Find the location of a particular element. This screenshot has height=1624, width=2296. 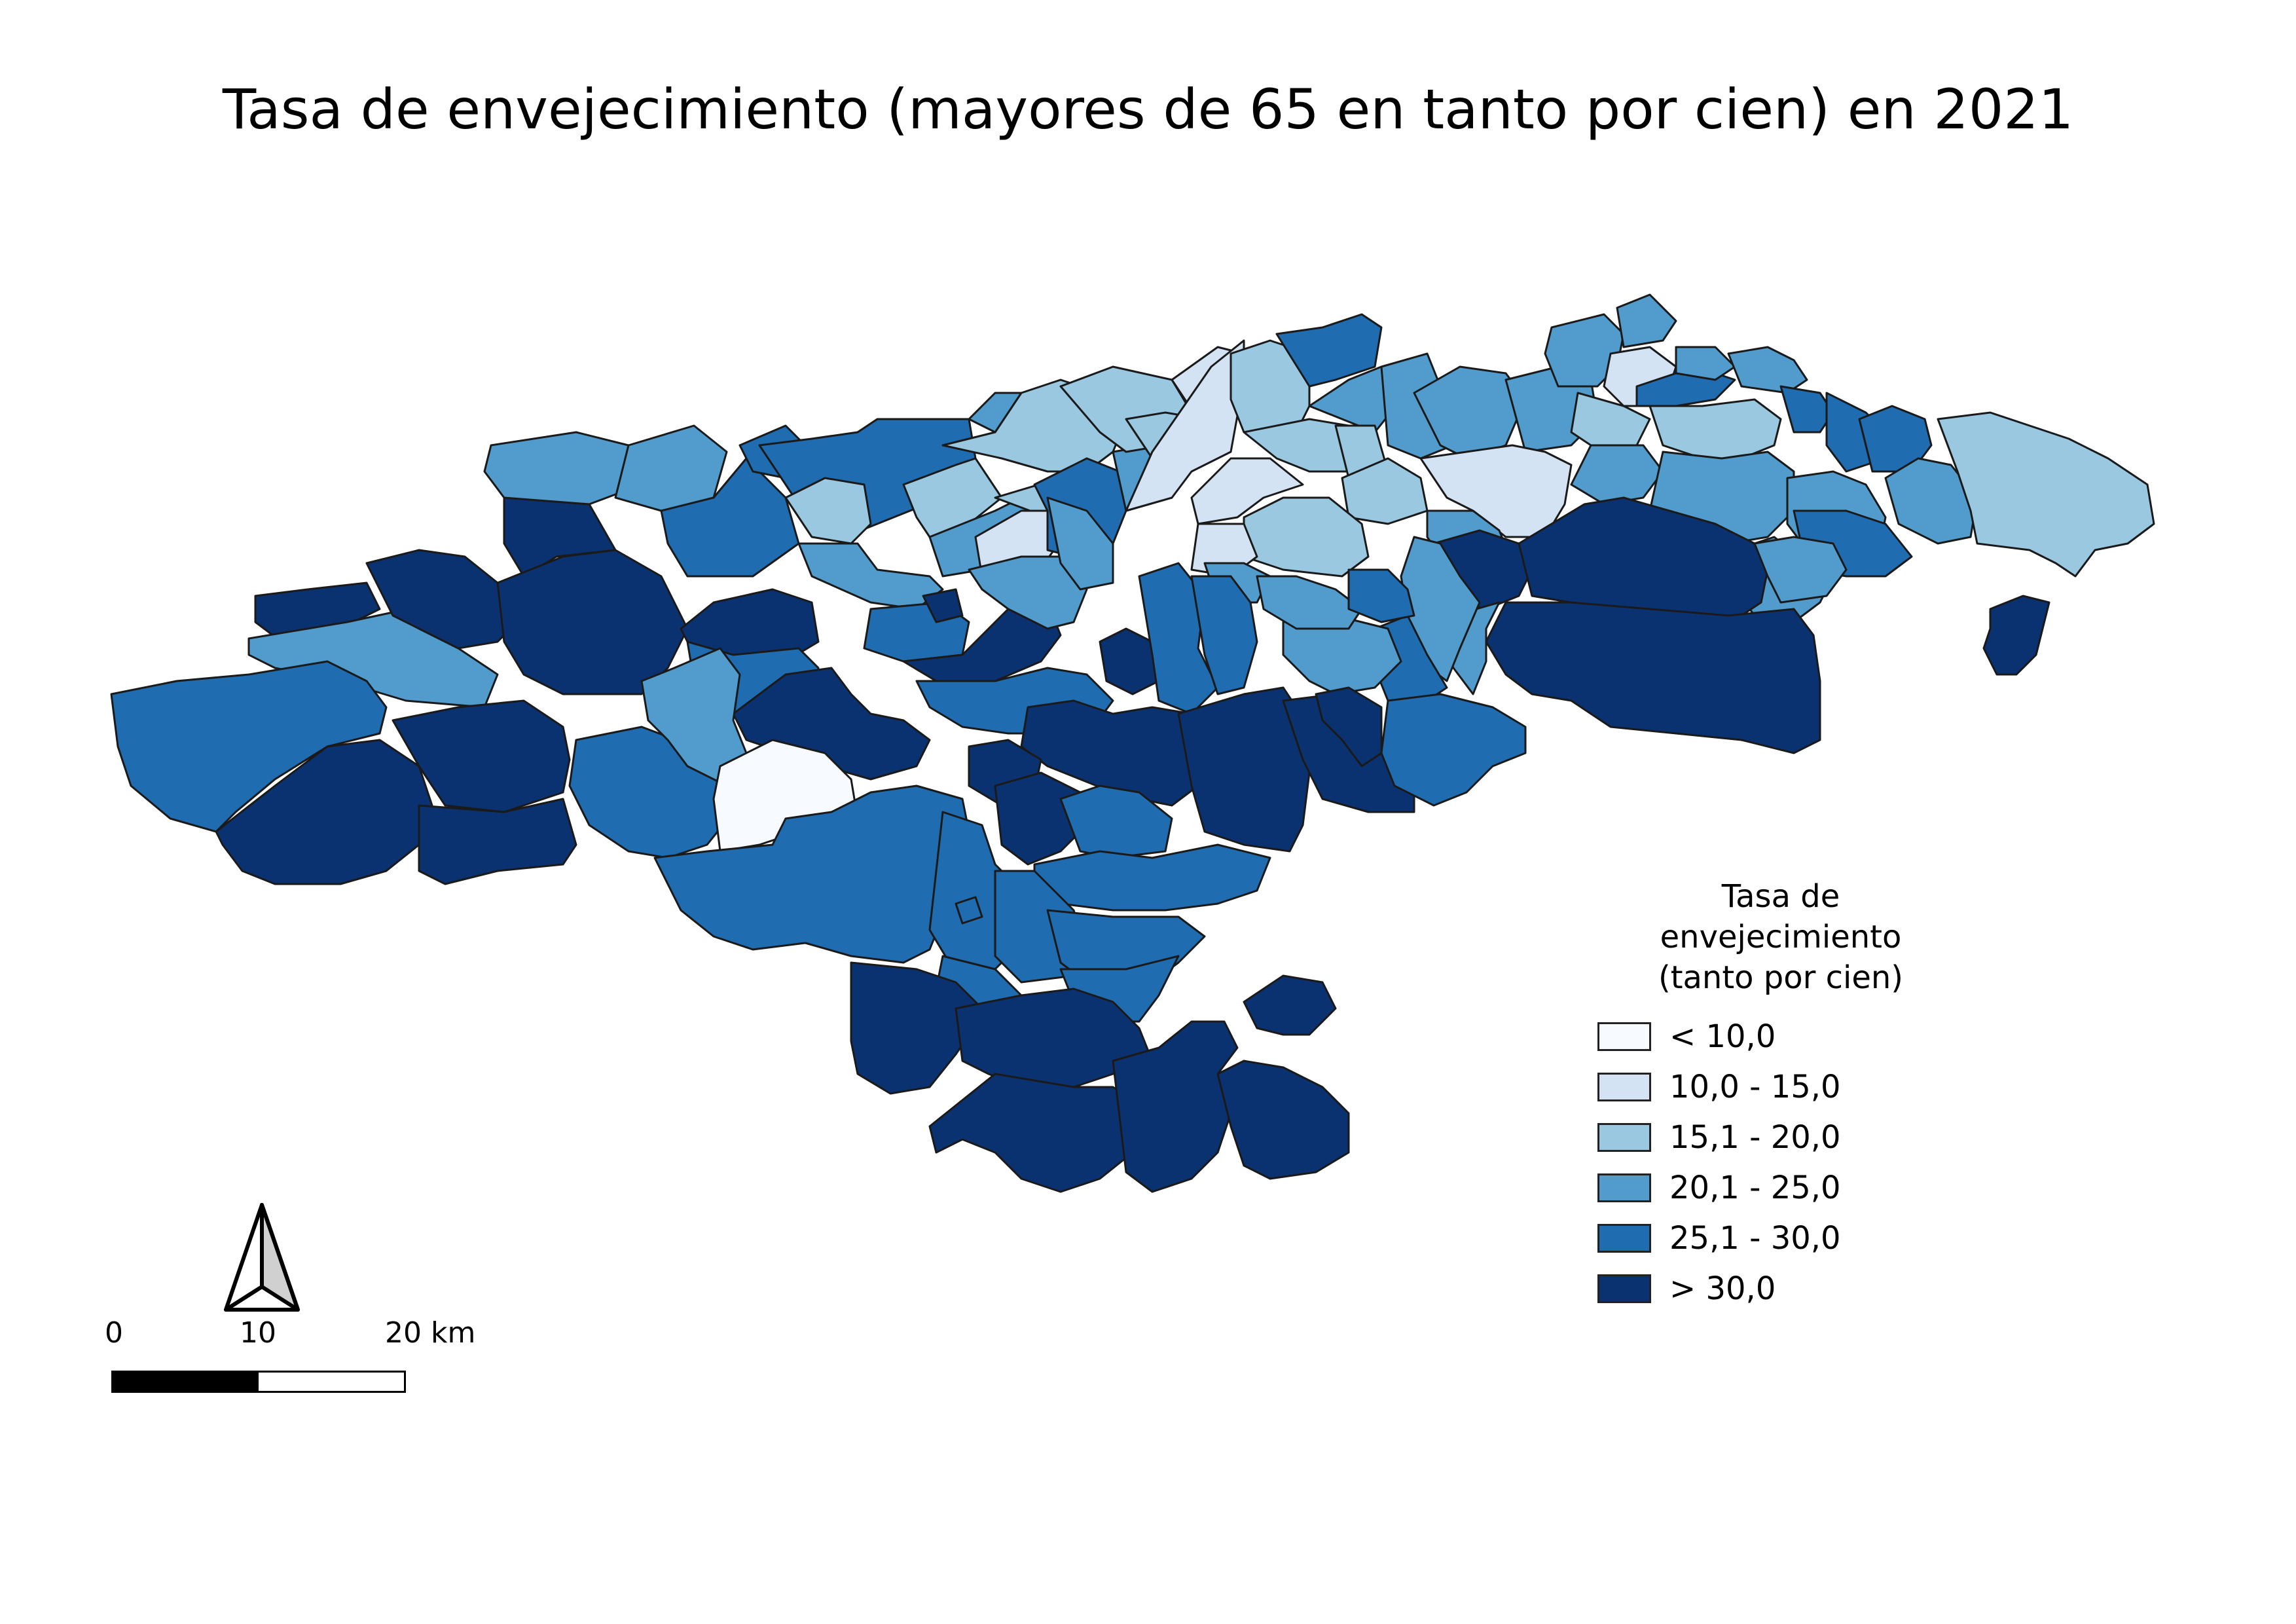

scale-label-10: 10 is located at coordinates (258, 1333).